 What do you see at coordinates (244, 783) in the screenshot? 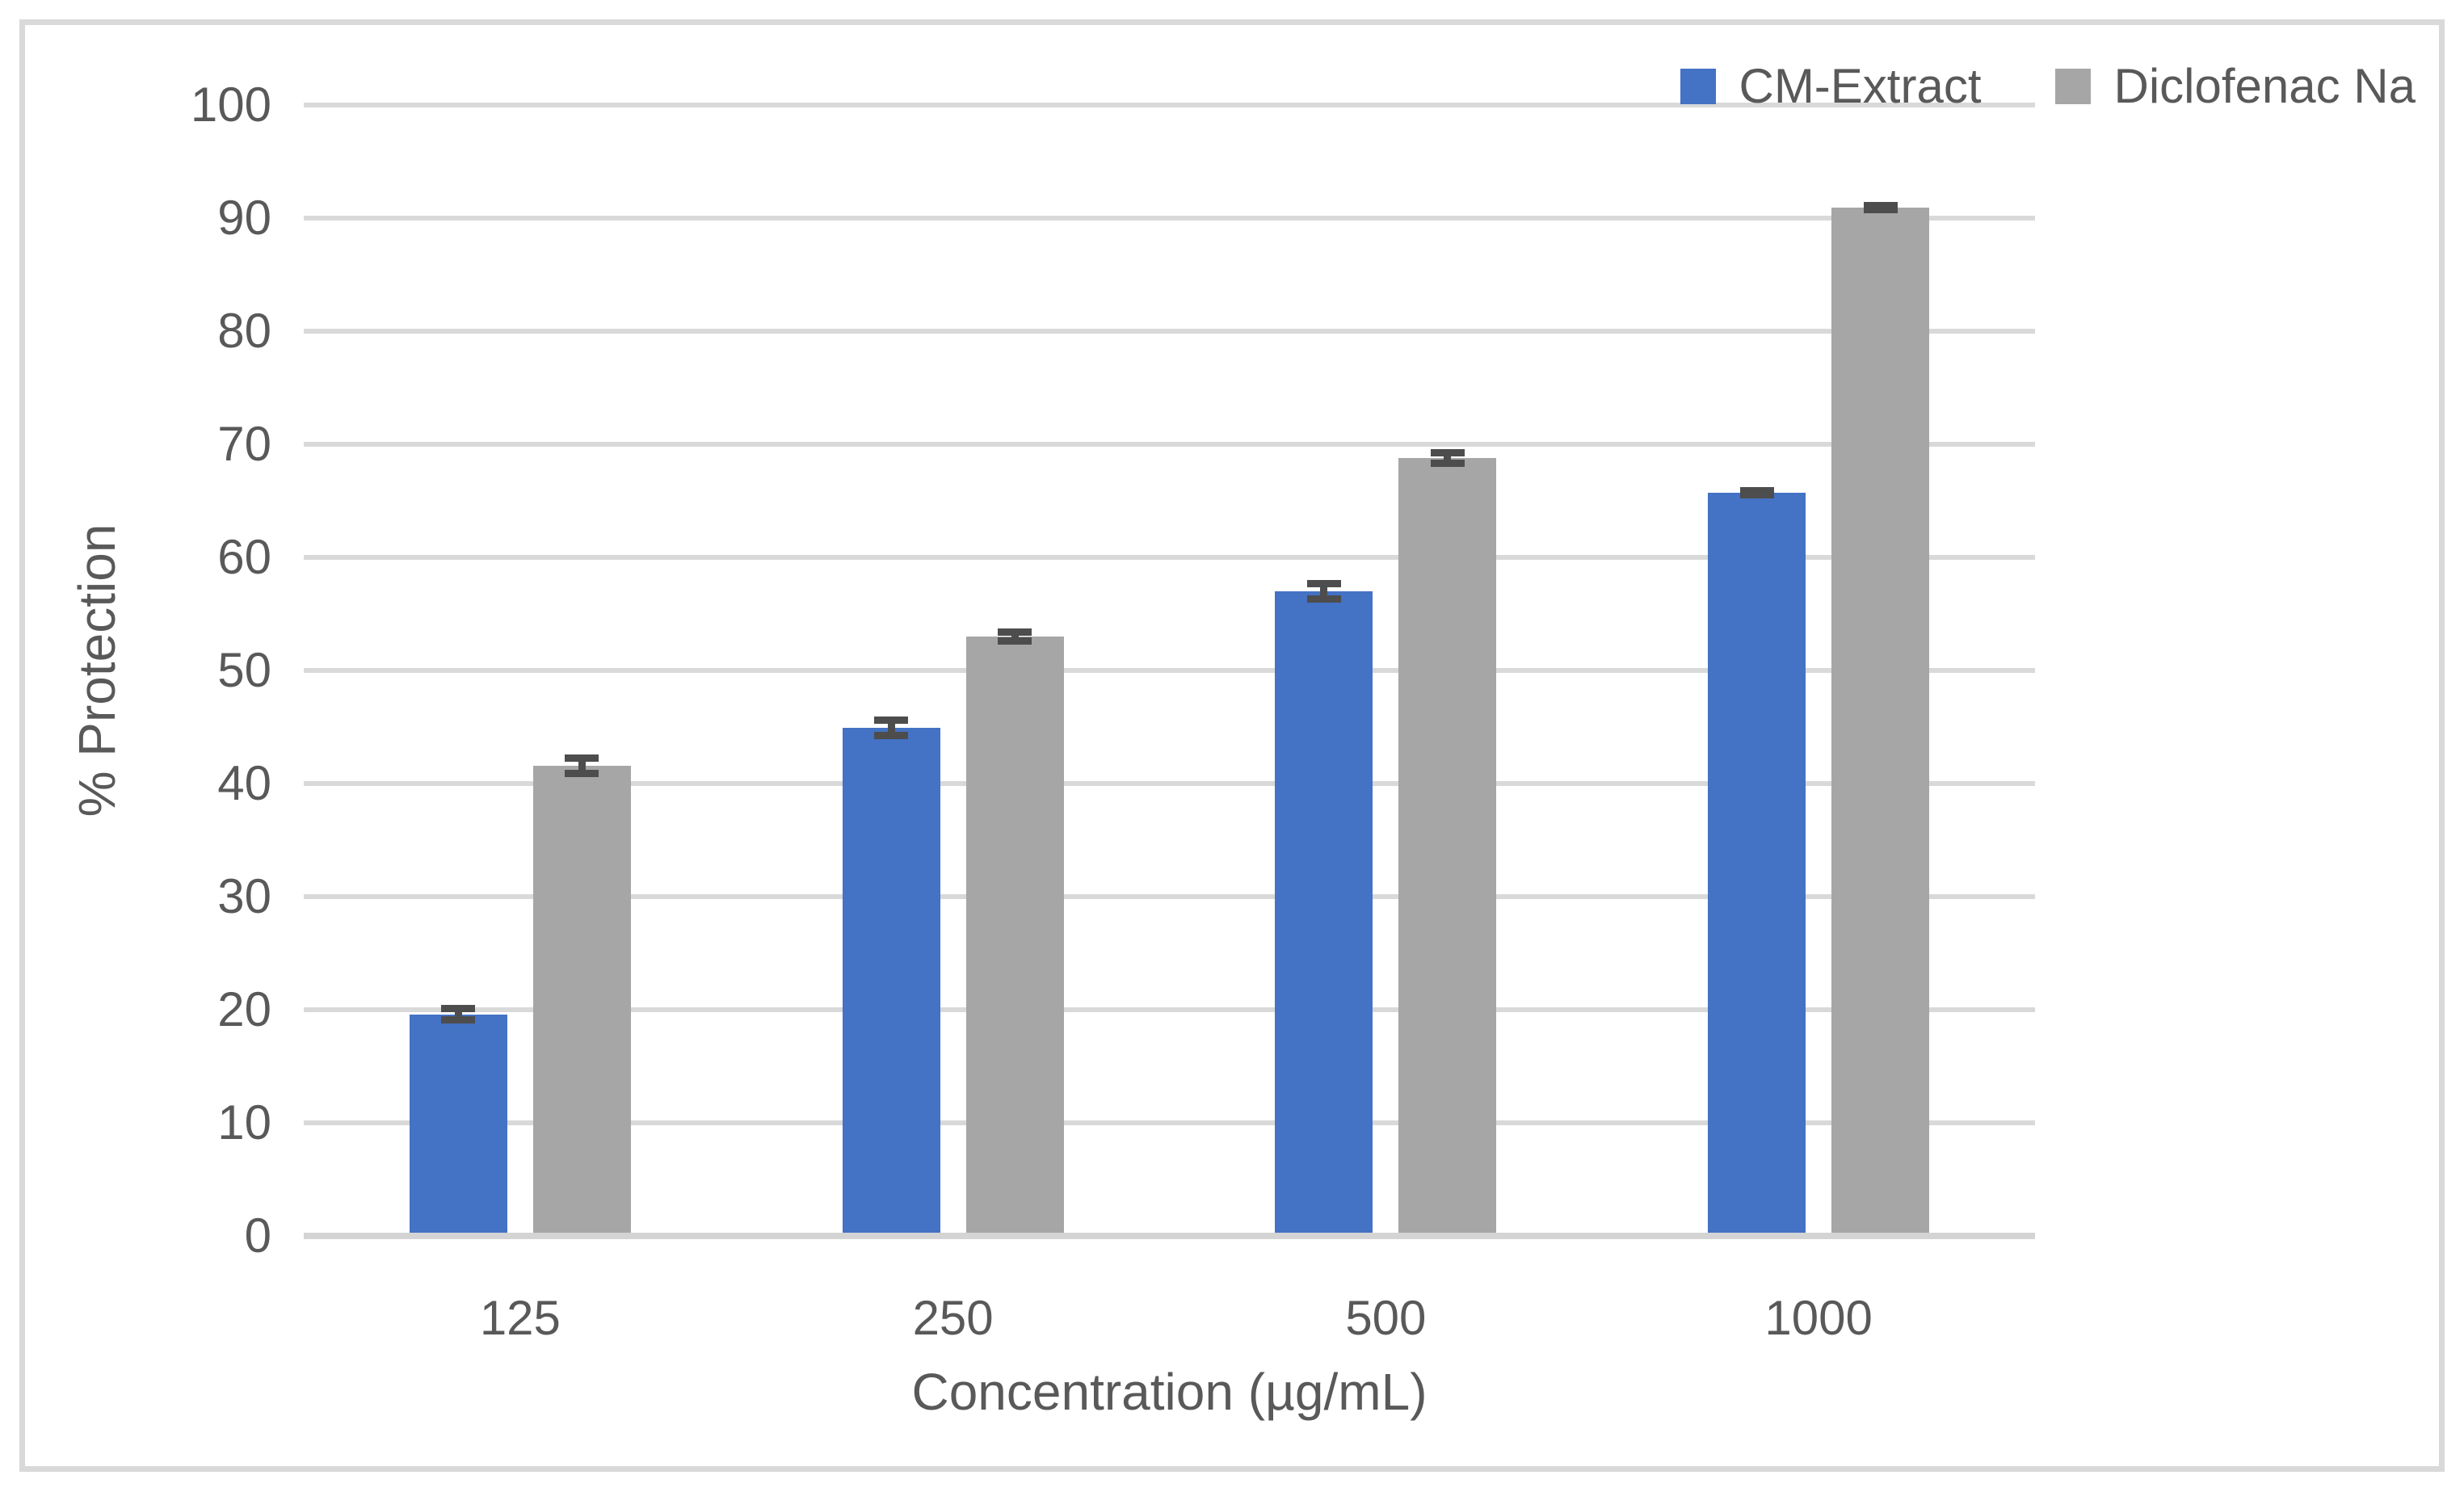
I see `y-tick-label: 40` at bounding box center [244, 783].